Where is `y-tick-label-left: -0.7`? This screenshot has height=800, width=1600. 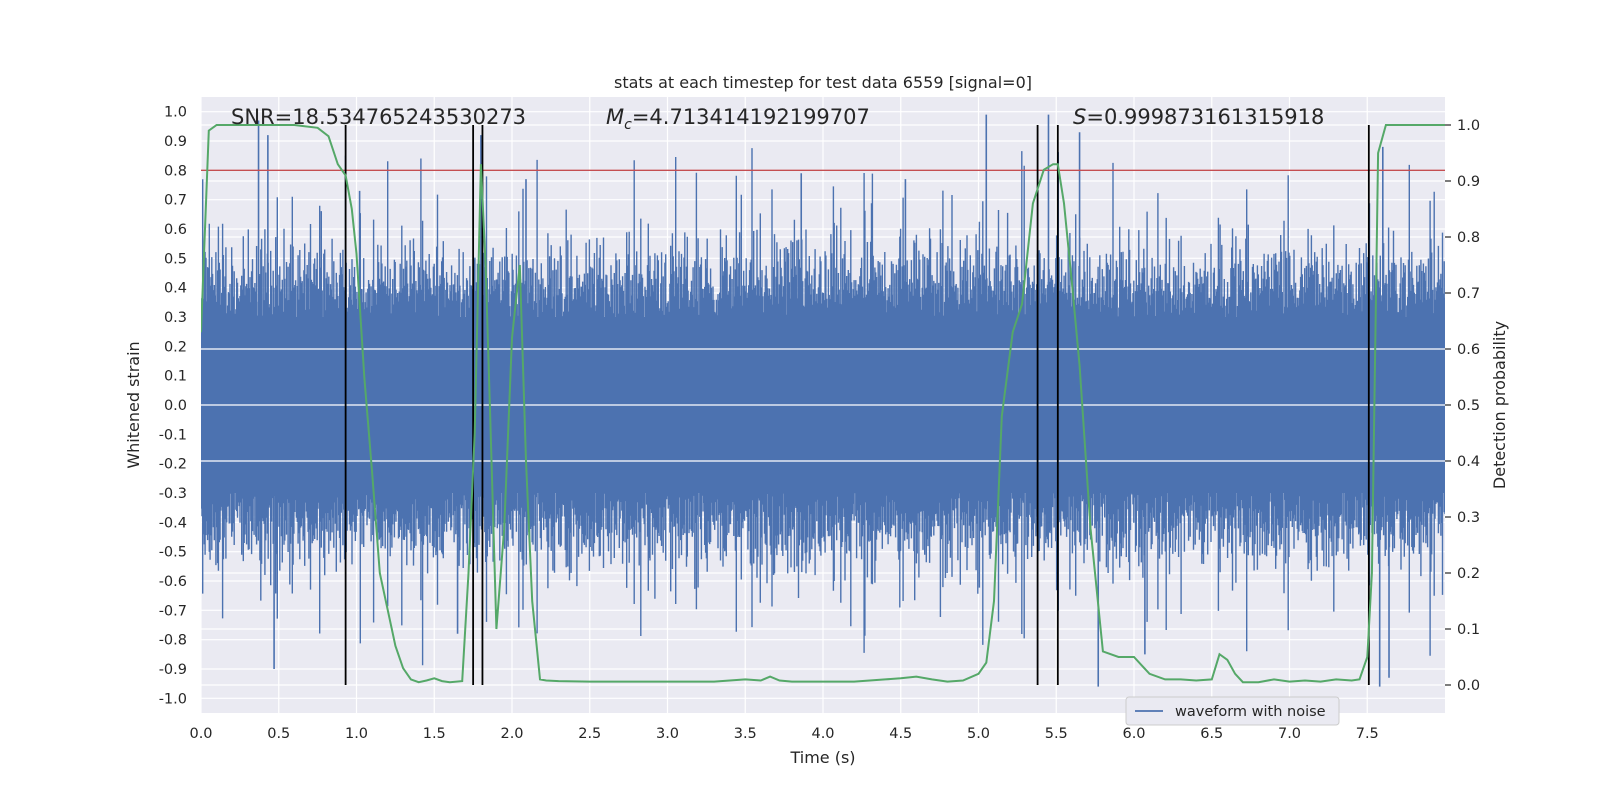
y-tick-label-left: -0.7 is located at coordinates (173, 611).